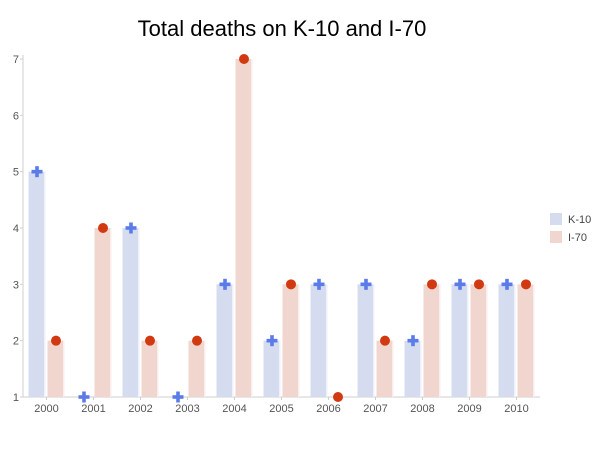  What do you see at coordinates (366, 284) in the screenshot?
I see `marker-plus-2007` at bounding box center [366, 284].